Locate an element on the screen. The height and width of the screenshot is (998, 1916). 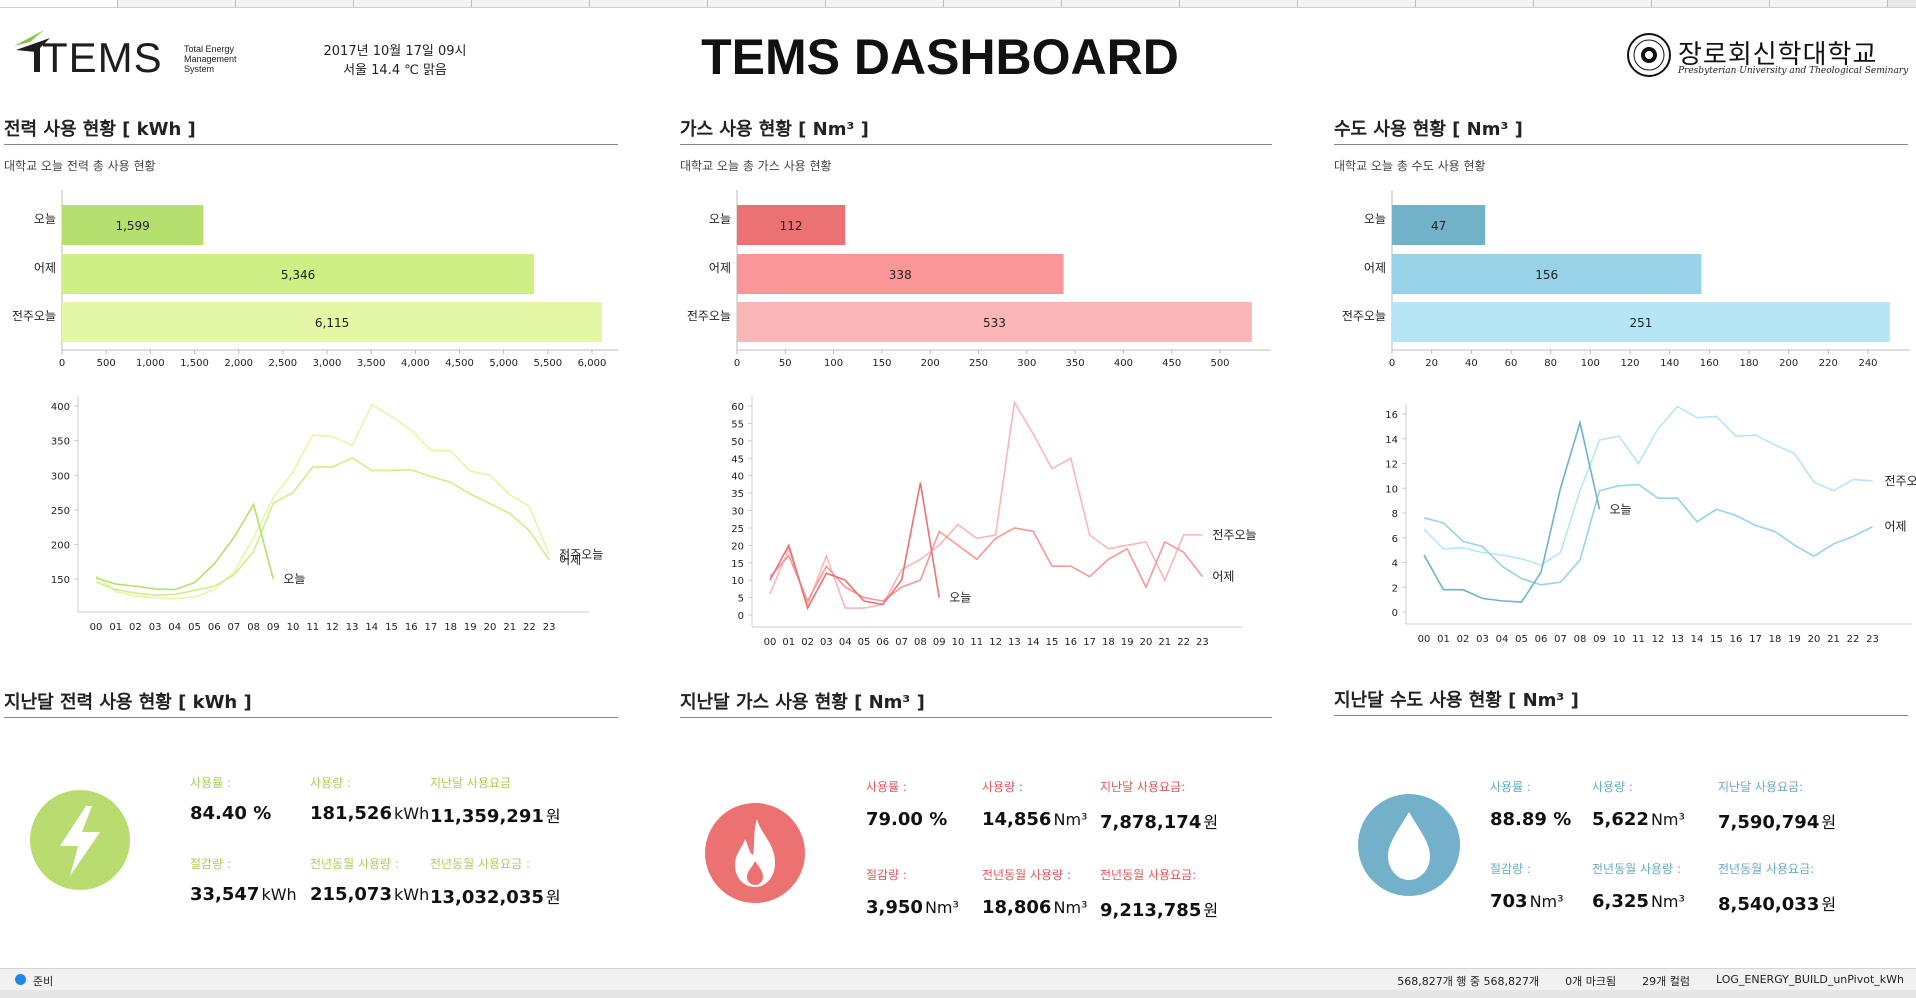
bar-category-label: 어제 is located at coordinates (45, 268).